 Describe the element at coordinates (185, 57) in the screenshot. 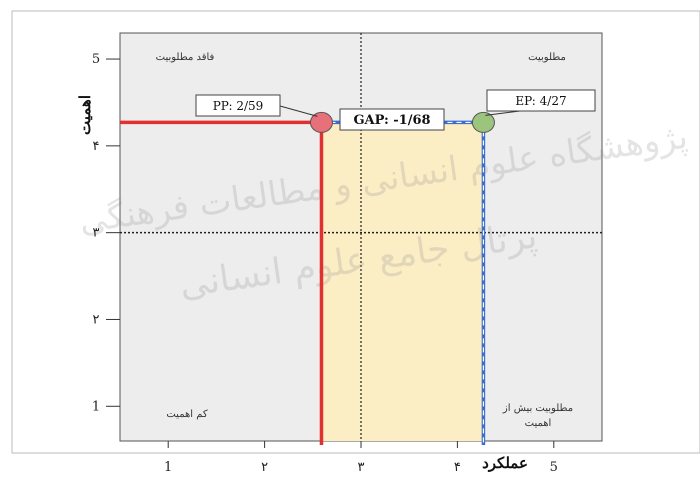

I see `quadrant-label-top-left: فاقد مطلوبیت` at that location.